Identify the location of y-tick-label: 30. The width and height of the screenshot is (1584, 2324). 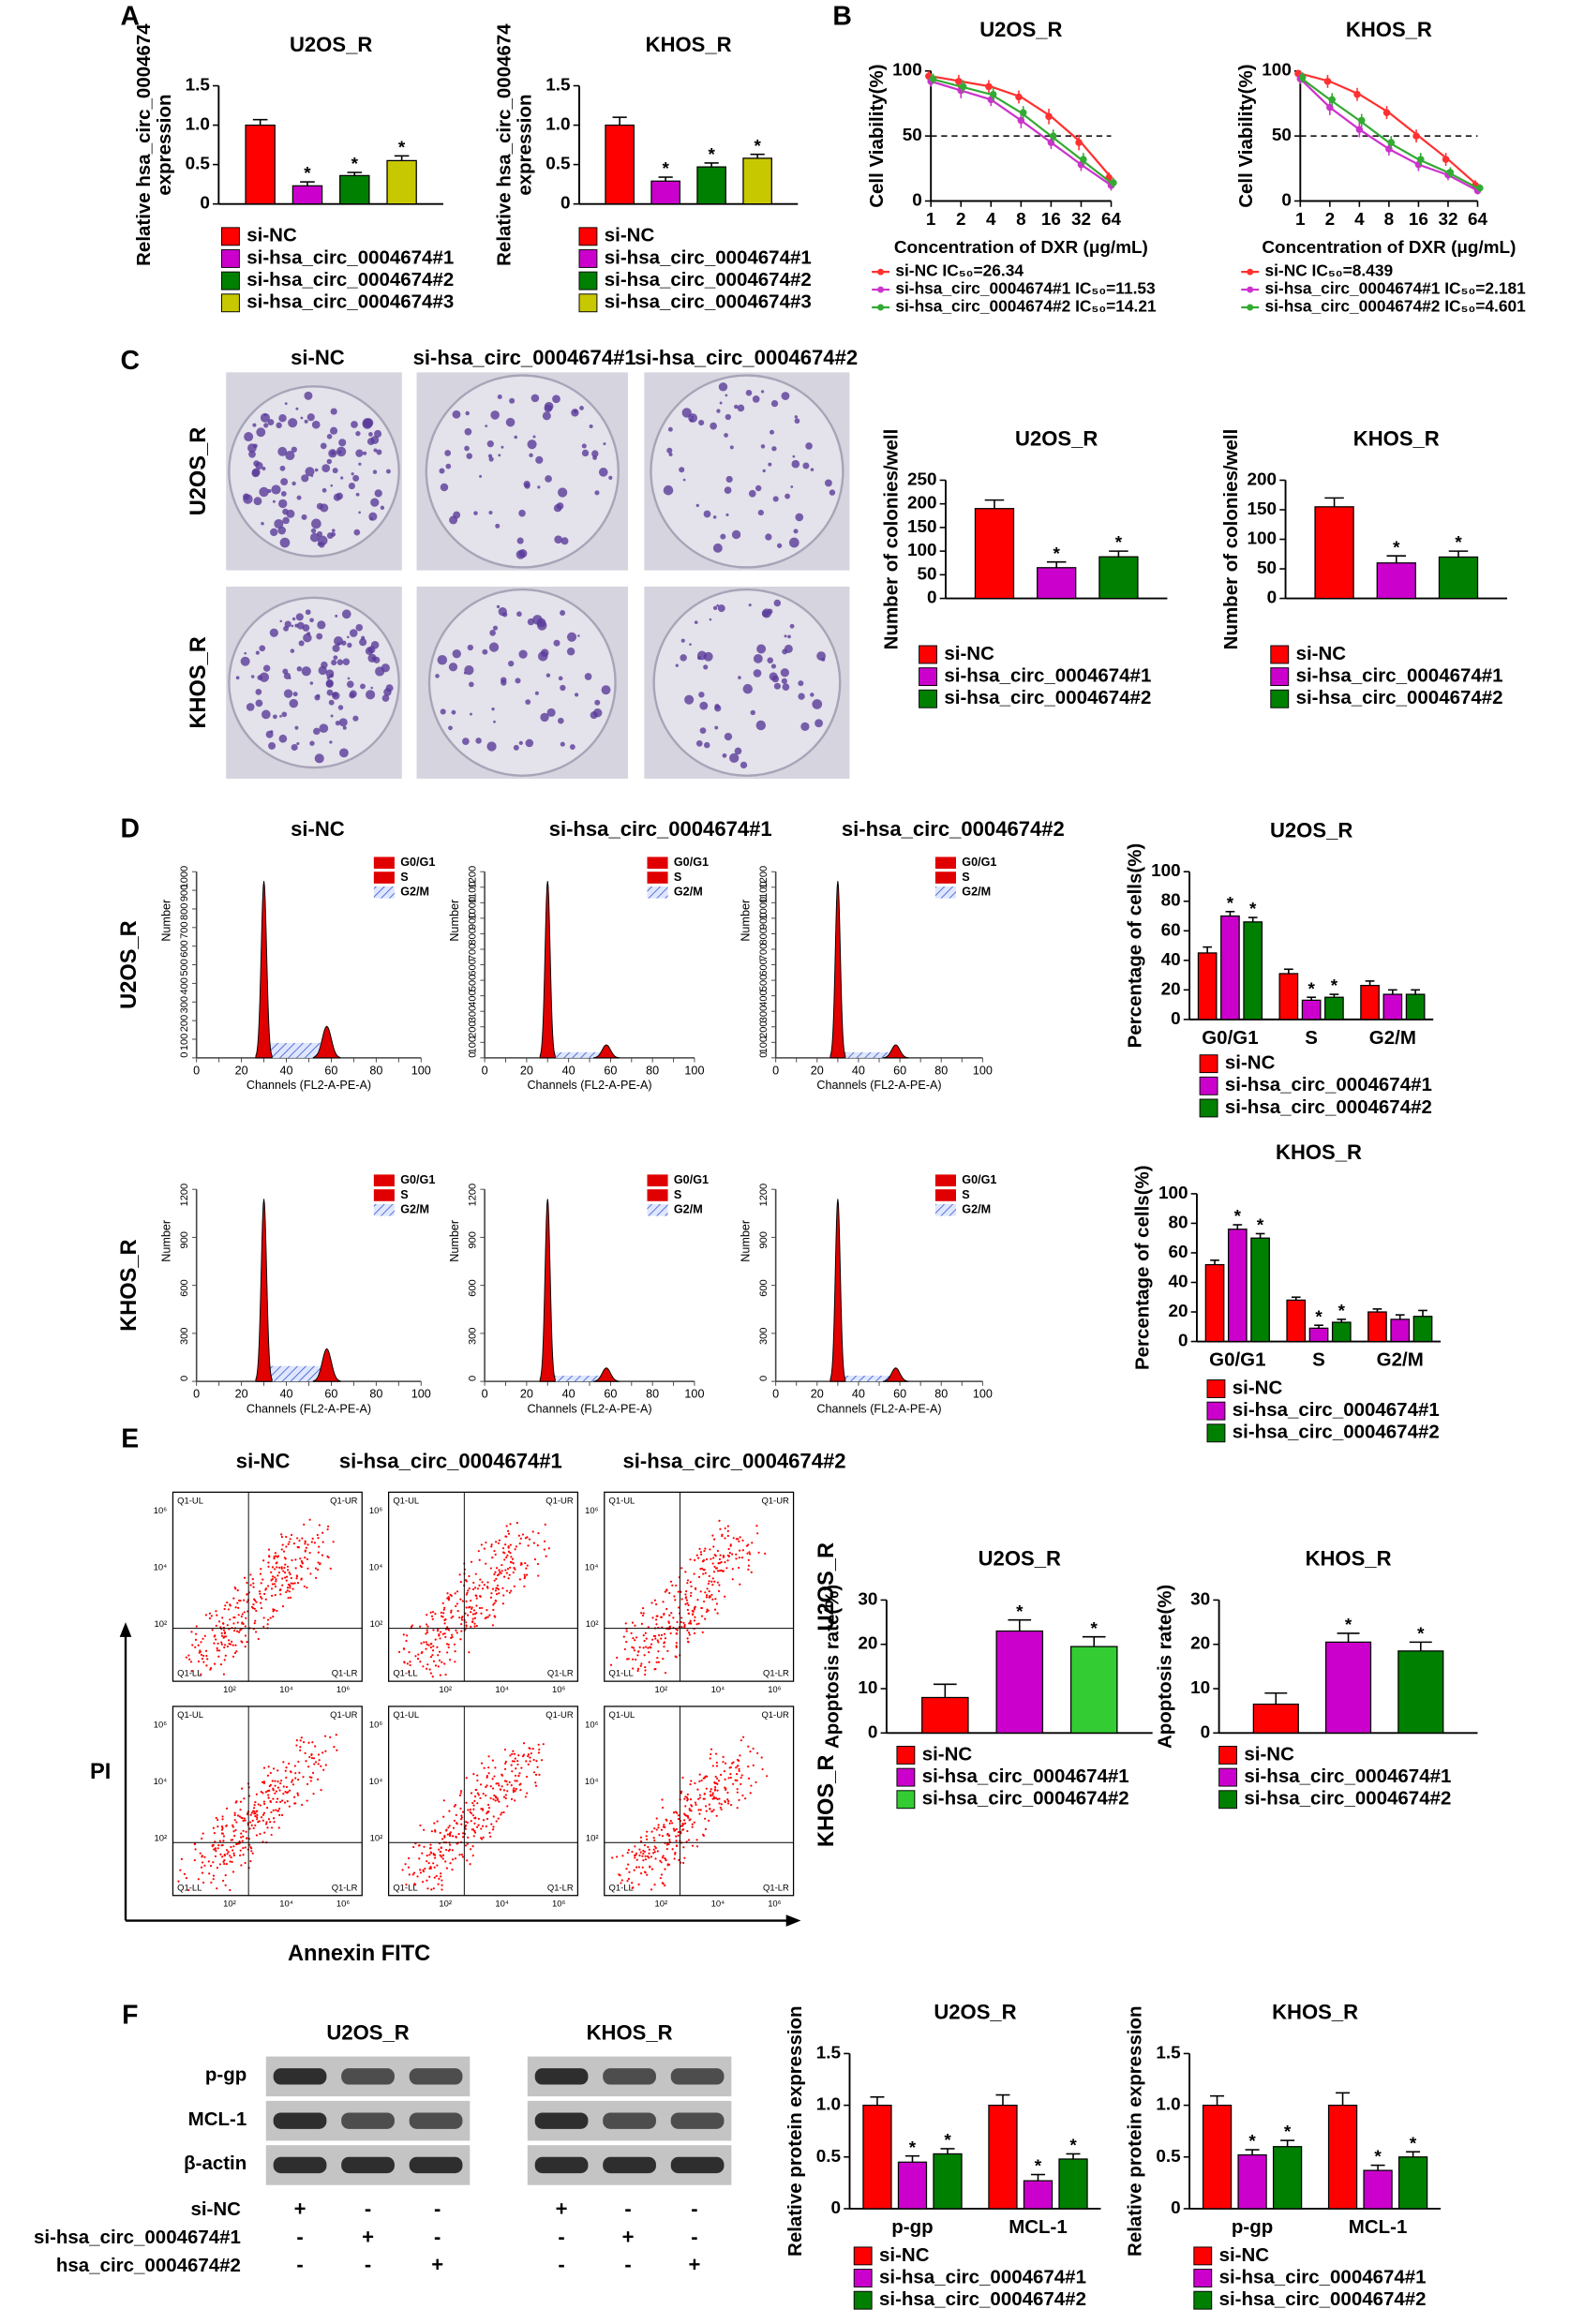
(867, 1599).